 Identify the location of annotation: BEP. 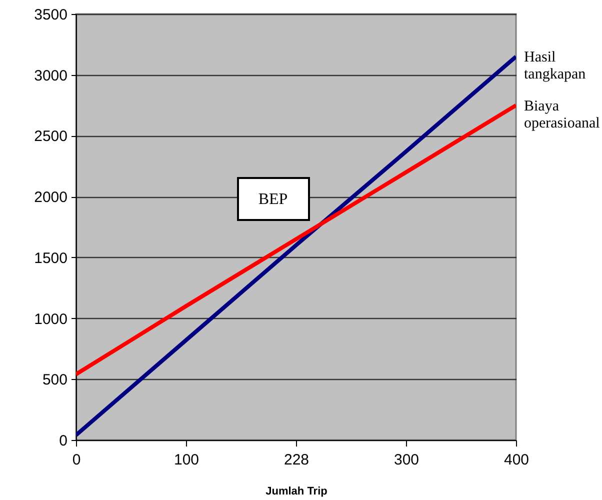
(273, 199).